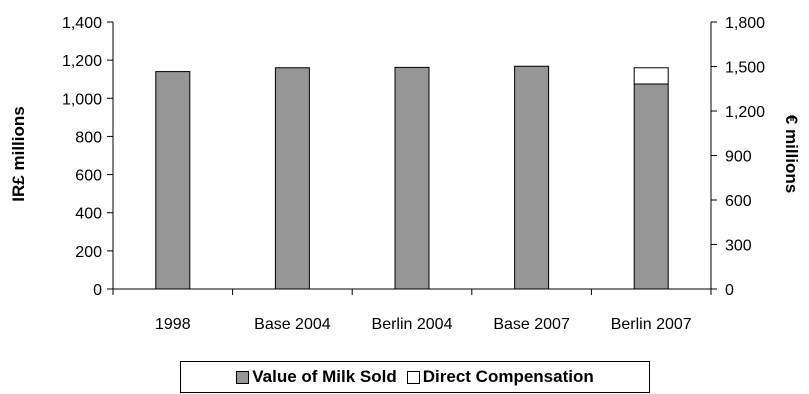 The image size is (809, 394). I want to click on y-tick-label-1: 200, so click(88, 252).